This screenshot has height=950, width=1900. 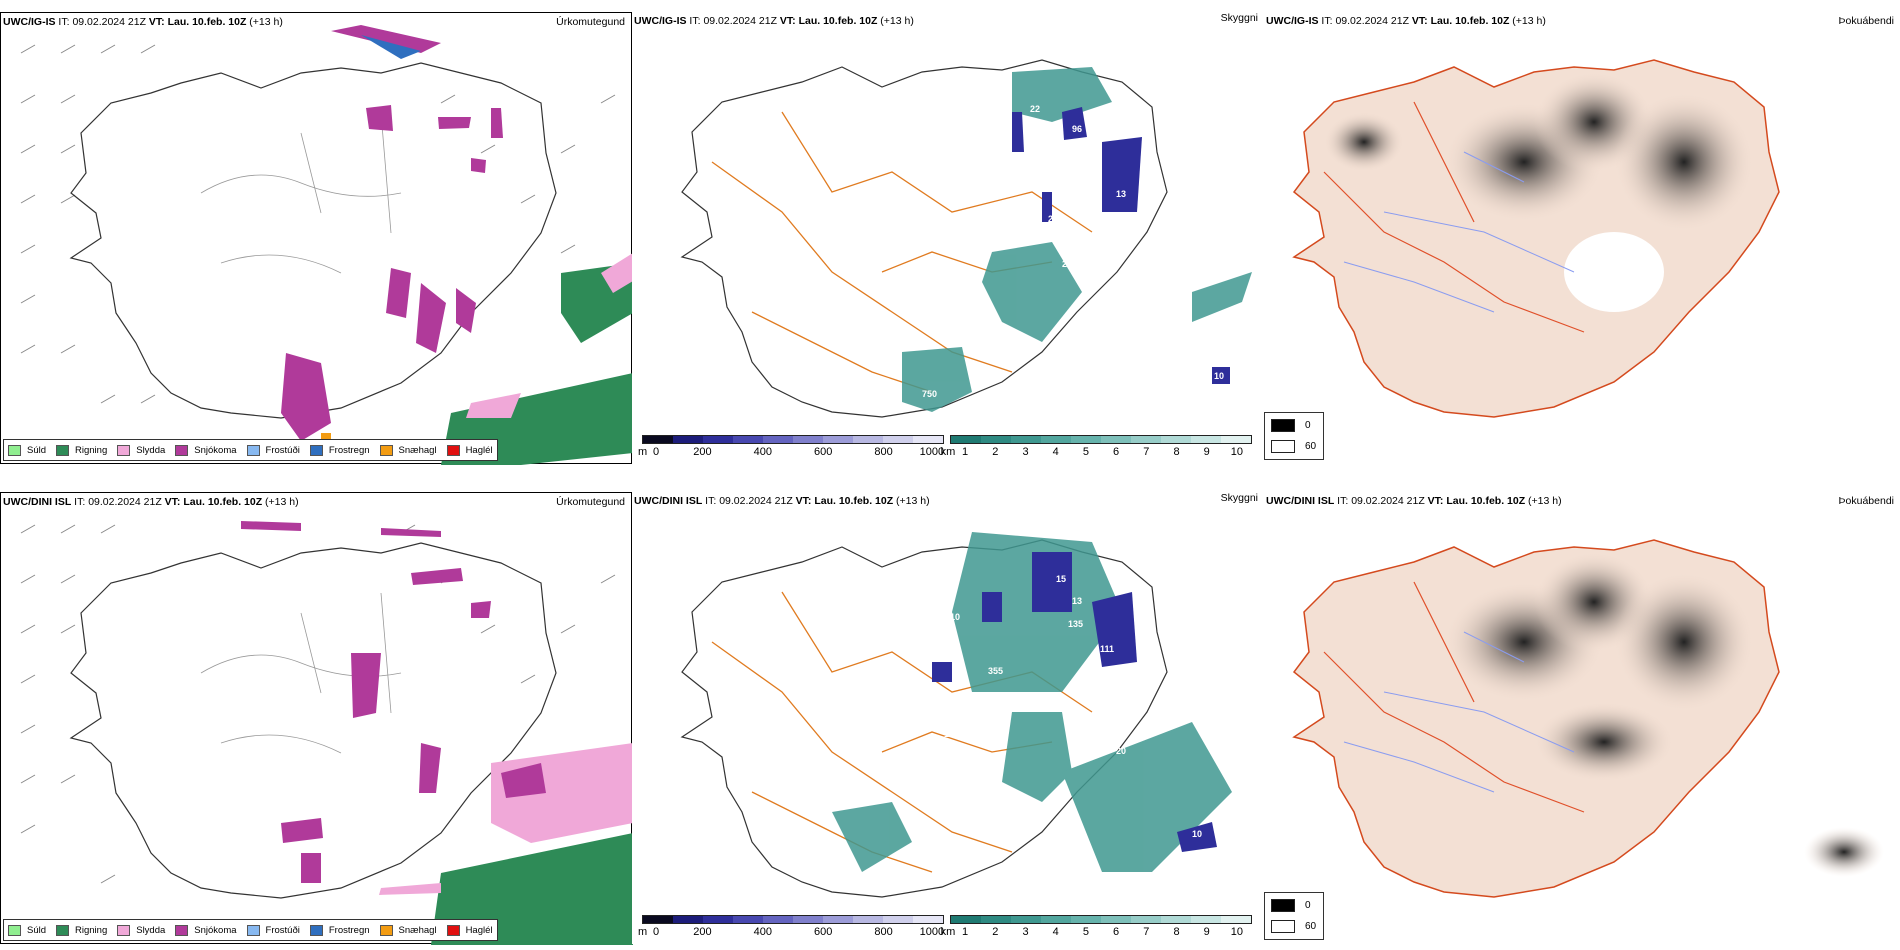 I want to click on vis-value: 355, so click(x=995, y=671).